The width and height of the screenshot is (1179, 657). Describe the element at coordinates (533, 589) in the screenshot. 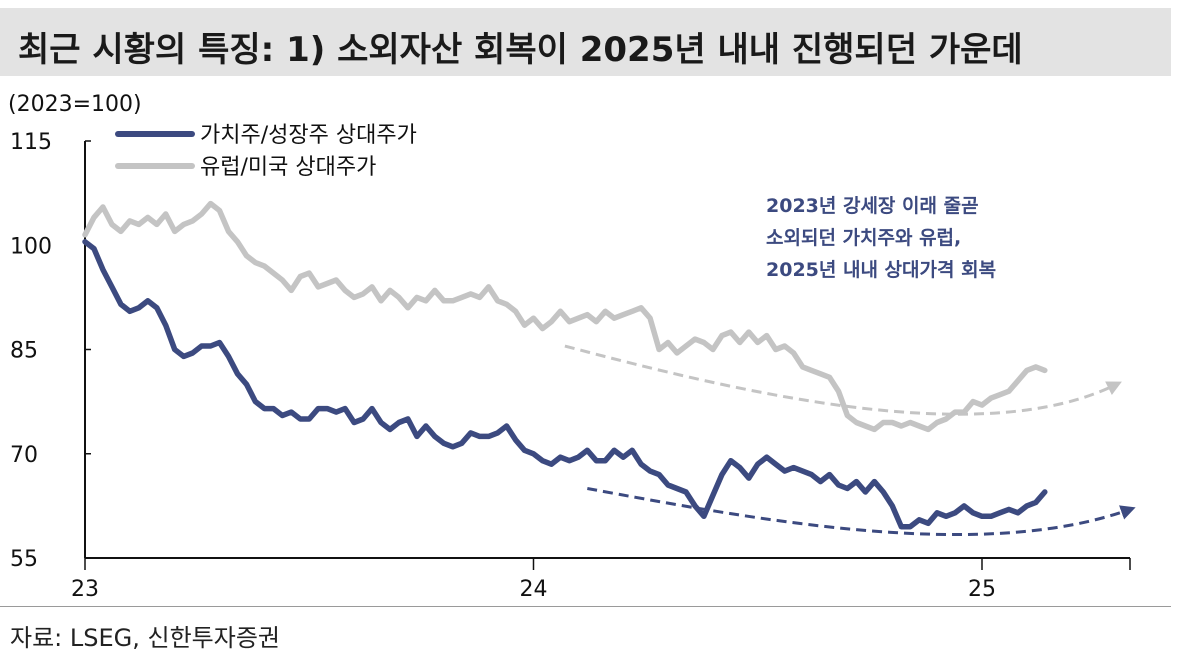

I see `x-tick-label: 24` at that location.